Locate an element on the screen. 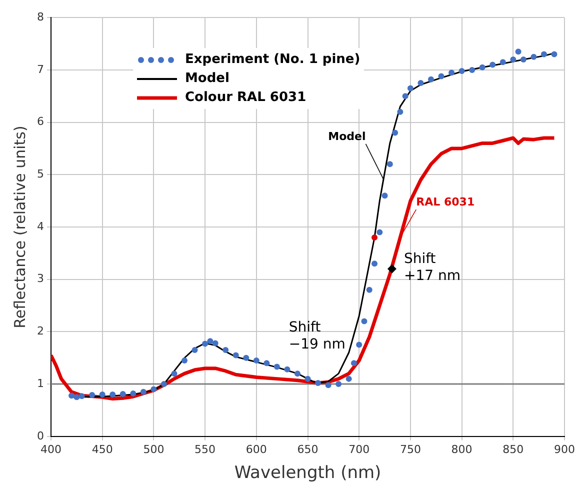 The height and width of the screenshot is (497, 586). y-tick-label: 6 is located at coordinates (40, 121).